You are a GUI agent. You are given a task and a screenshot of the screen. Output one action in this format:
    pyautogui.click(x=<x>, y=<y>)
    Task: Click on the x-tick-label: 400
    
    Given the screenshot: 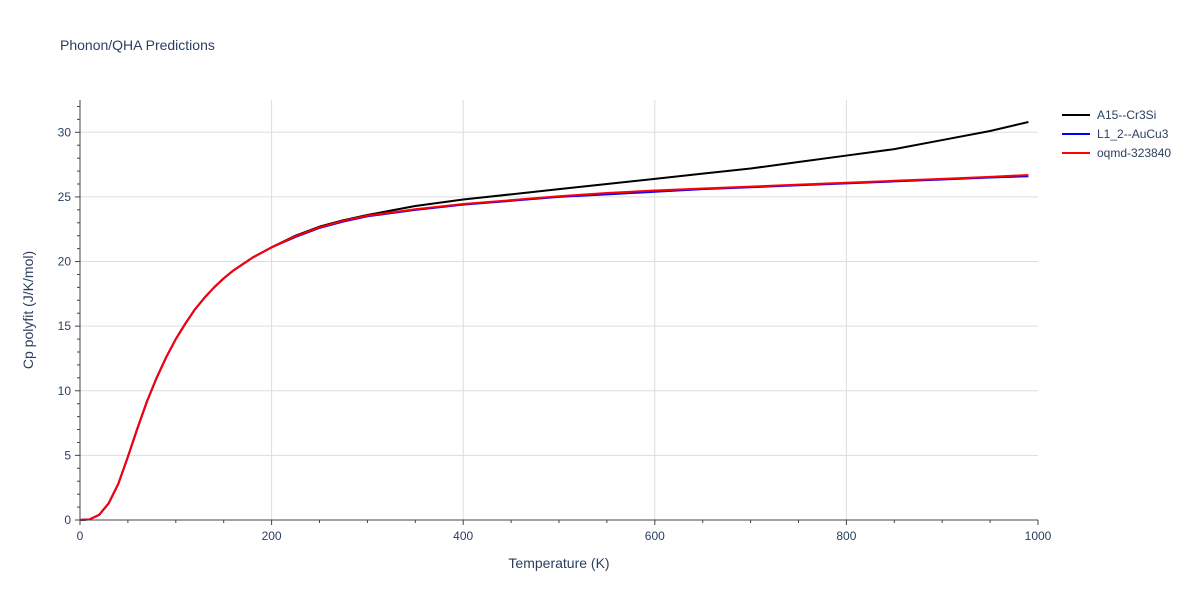 What is the action you would take?
    pyautogui.click(x=463, y=536)
    